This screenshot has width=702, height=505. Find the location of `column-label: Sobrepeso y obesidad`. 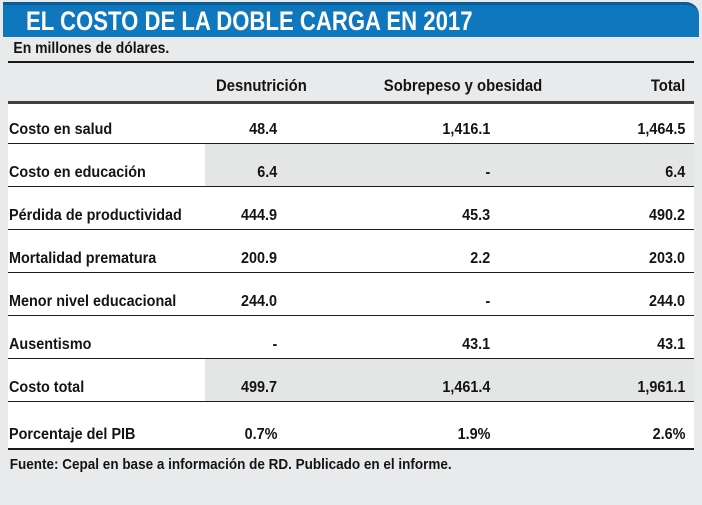

column-label: Sobrepeso y obesidad is located at coordinates (463, 86).